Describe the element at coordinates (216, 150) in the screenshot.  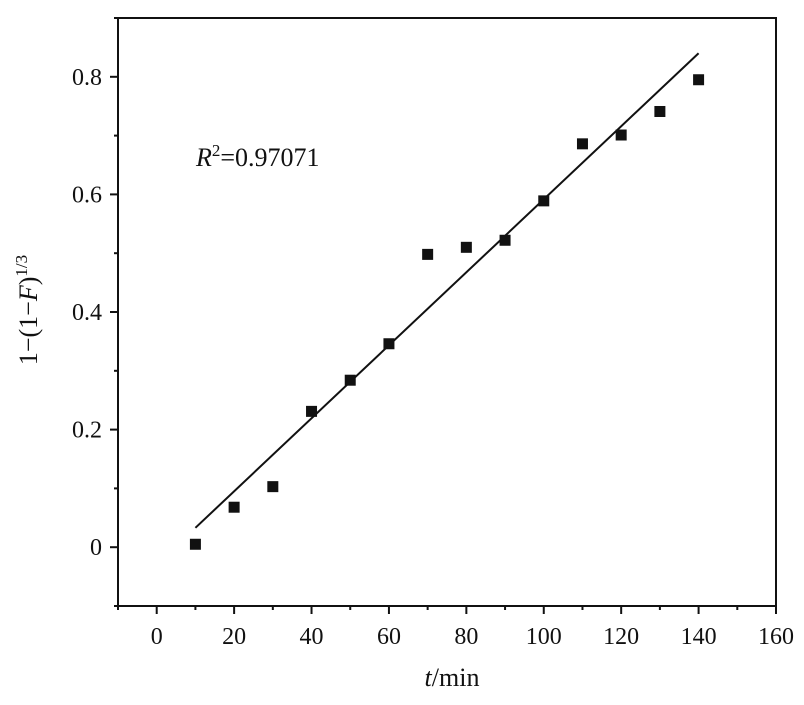
I see `r-squared-sup: 2` at that location.